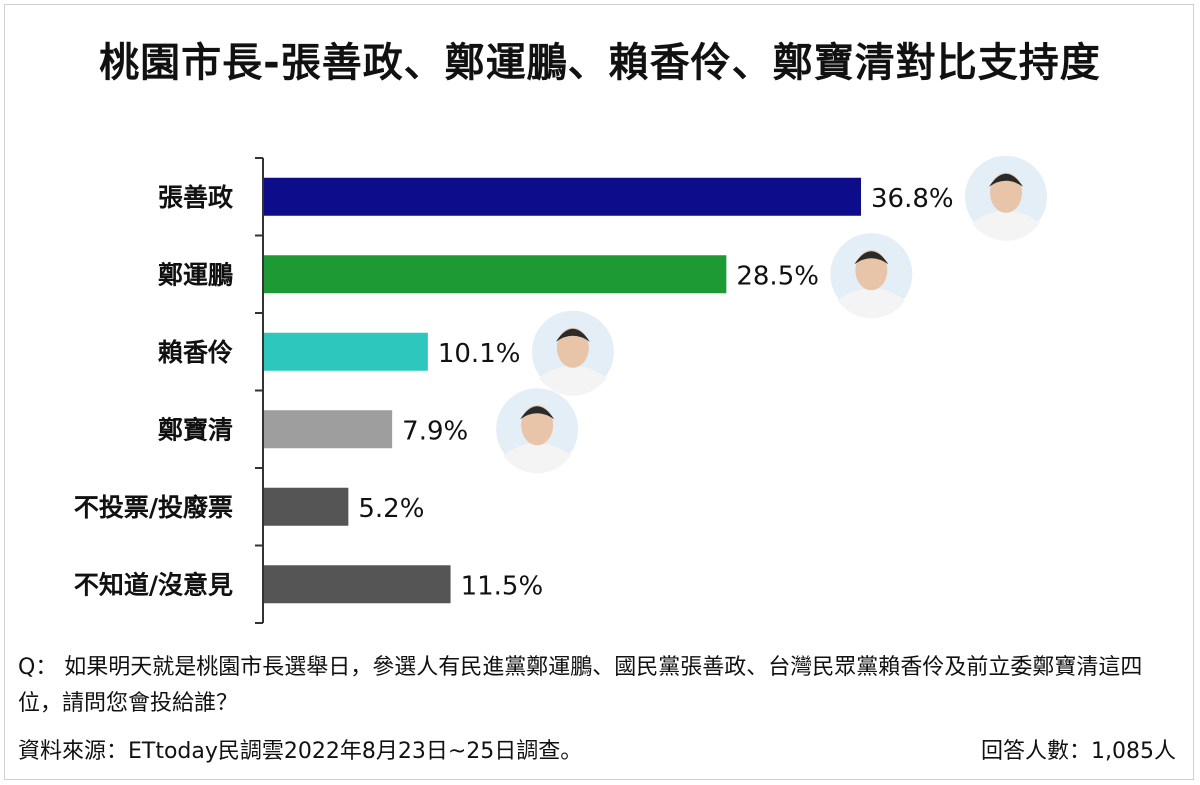 This screenshot has width=1200, height=785. Describe the element at coordinates (196, 197) in the screenshot. I see `category-label: 張善政` at that location.